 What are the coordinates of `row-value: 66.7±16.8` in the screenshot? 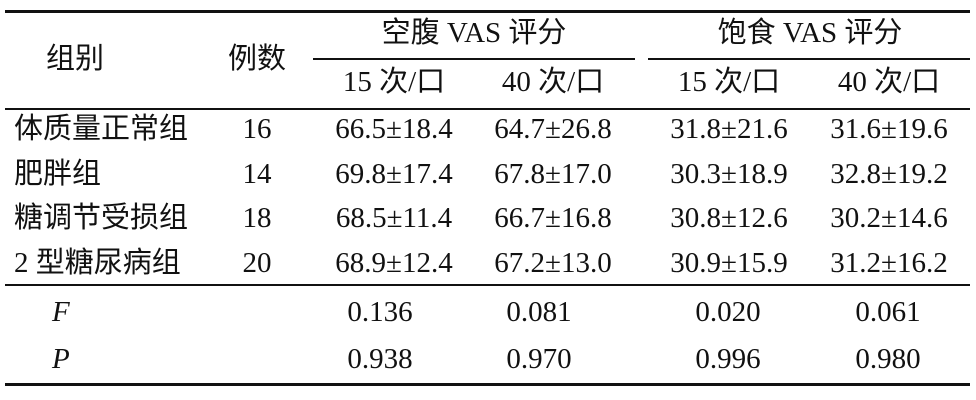 It's located at (553, 218).